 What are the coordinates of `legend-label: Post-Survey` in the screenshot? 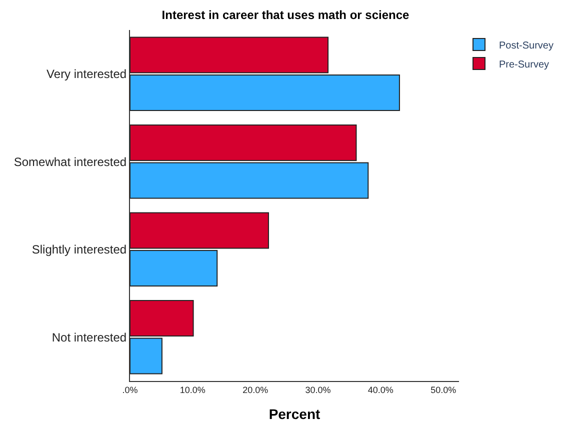 It's located at (526, 46).